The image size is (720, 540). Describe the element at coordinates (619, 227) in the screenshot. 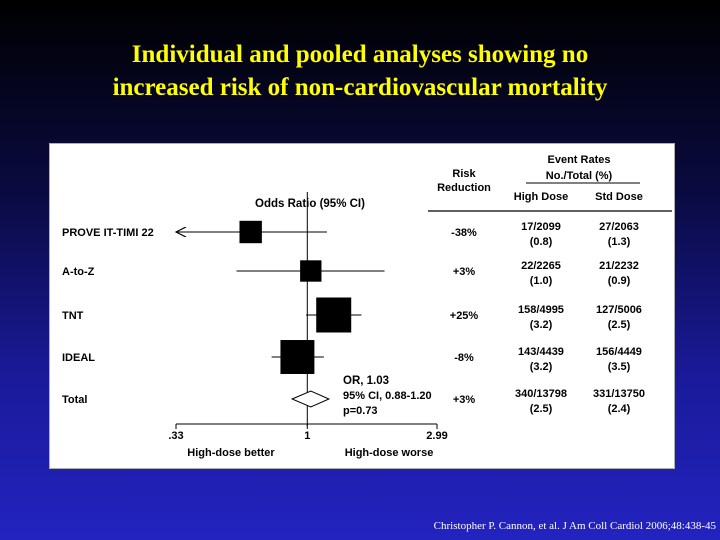

I see `std-dose-count-prove-it-timi-22: 27/2063` at that location.